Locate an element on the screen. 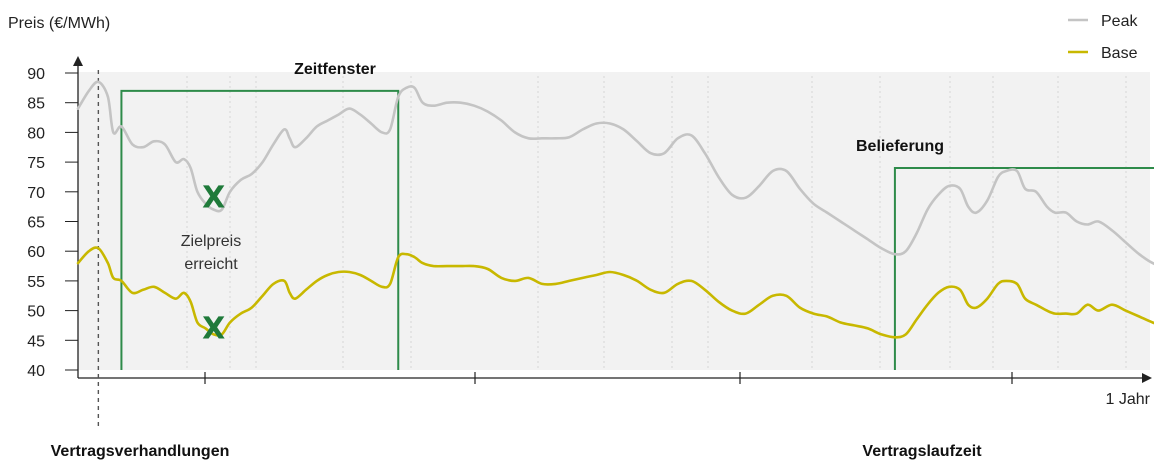 The height and width of the screenshot is (460, 1154). target-marker-peak: X is located at coordinates (213, 198).